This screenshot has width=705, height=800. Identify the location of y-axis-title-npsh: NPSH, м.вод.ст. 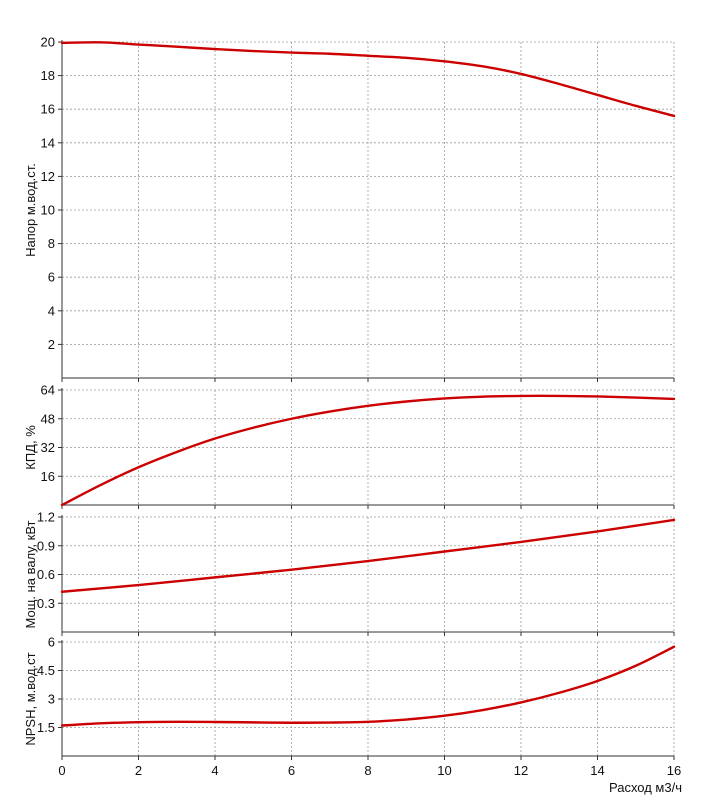
(30, 698).